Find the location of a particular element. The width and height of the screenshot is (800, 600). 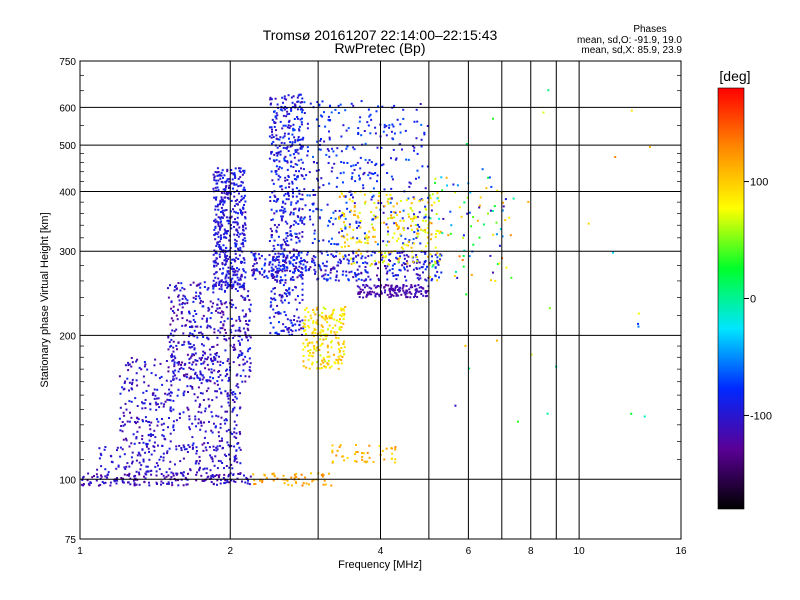

y-tick-label: 400 is located at coordinates (67, 192).